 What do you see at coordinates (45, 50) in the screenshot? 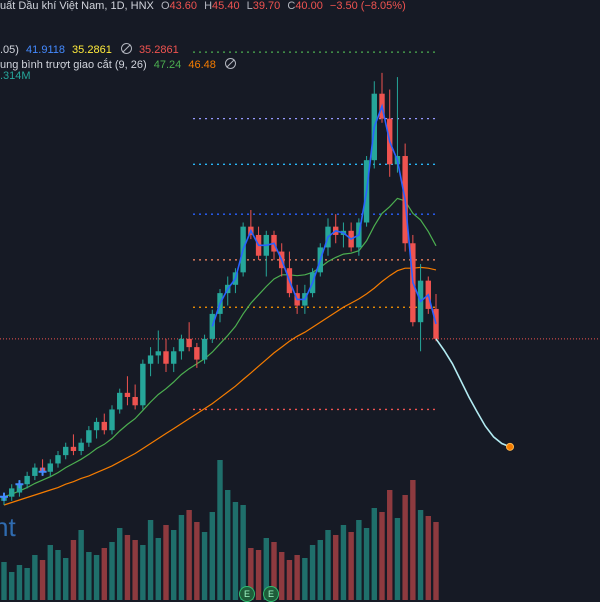
I see `indicator1-value-1: 41.9118` at bounding box center [45, 50].